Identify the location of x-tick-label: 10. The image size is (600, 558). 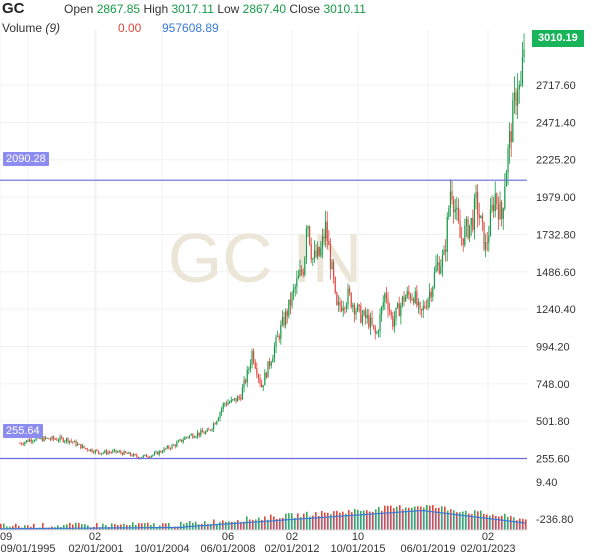
(358, 537).